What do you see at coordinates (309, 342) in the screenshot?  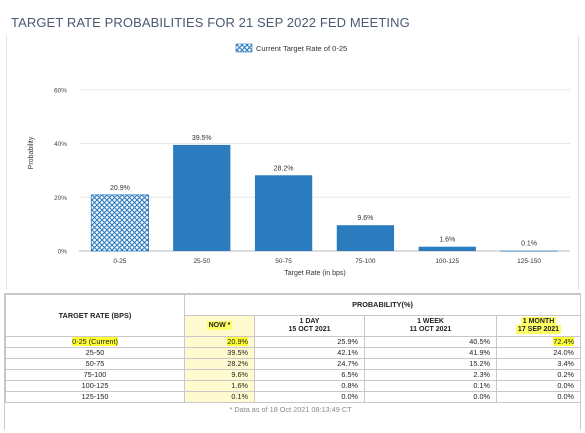 I see `cell-day: 25.9%` at bounding box center [309, 342].